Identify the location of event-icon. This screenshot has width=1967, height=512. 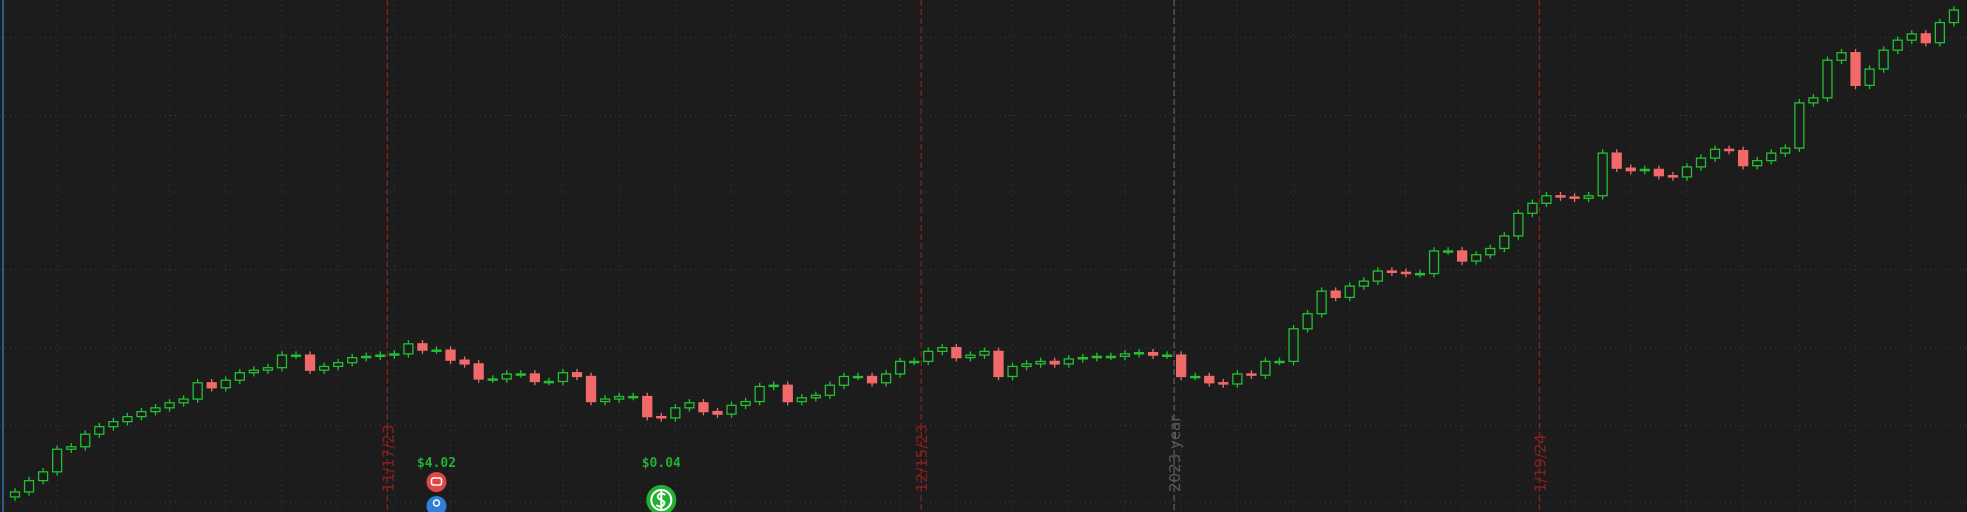
(436, 504).